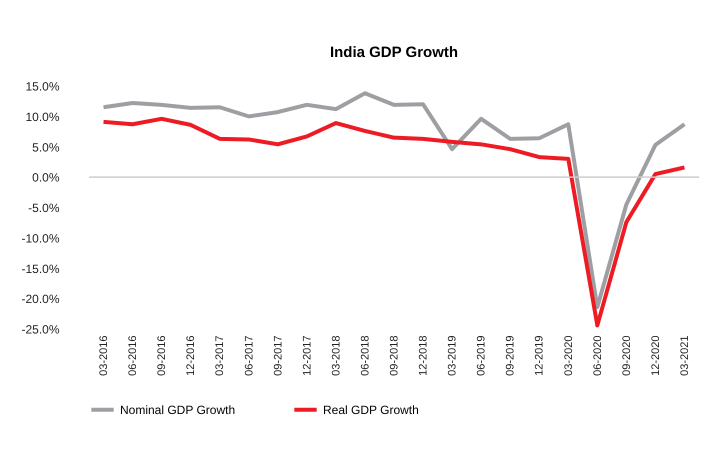 This screenshot has height=459, width=714. I want to click on y-tick-label: -10.0%, so click(40, 238).